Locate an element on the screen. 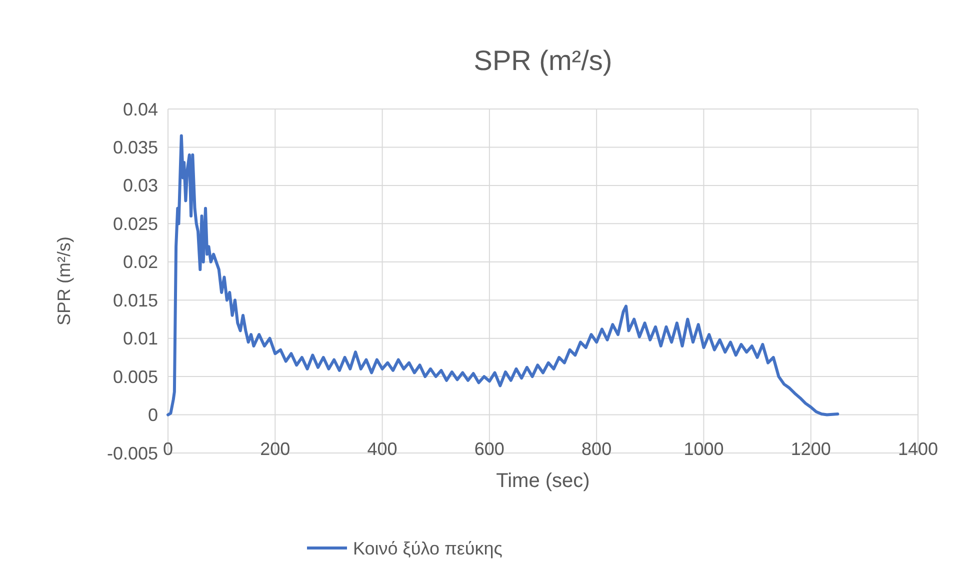  x-tick-label: 200 is located at coordinates (275, 448).